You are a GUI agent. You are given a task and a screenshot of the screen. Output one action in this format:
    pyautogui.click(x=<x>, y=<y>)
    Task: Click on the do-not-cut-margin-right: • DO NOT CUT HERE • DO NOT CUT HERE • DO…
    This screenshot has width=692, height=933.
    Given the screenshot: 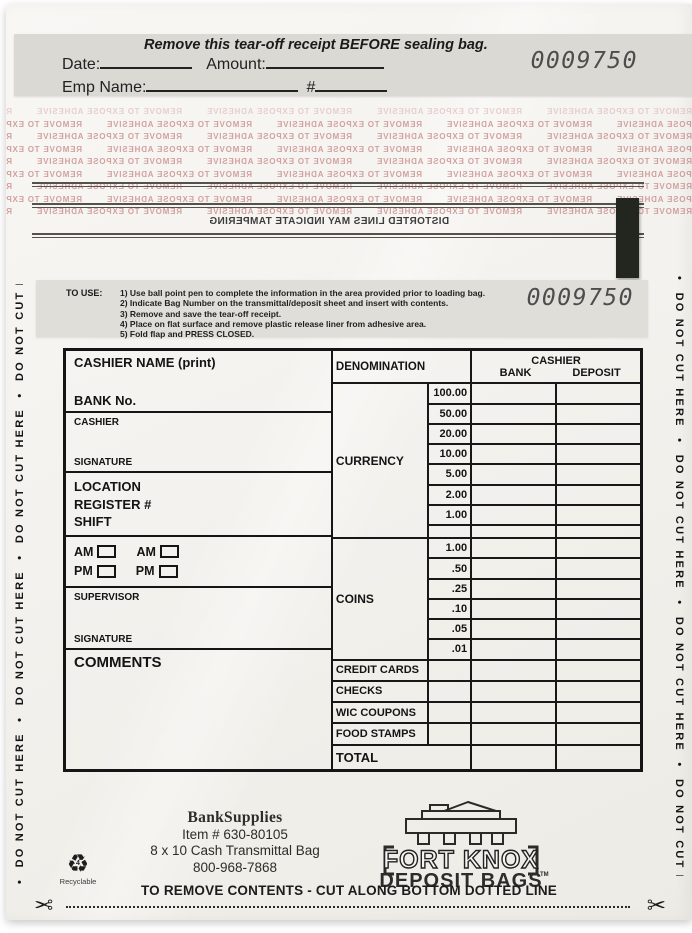 What is the action you would take?
    pyautogui.click(x=679, y=576)
    